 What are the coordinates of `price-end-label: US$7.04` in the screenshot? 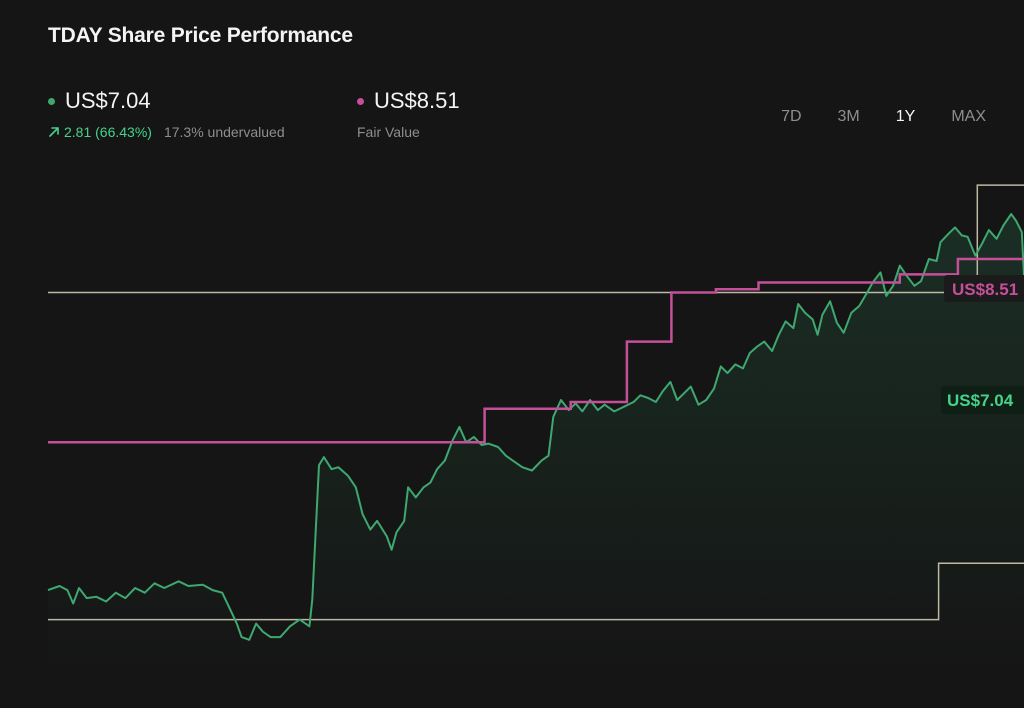 It's located at (982, 400).